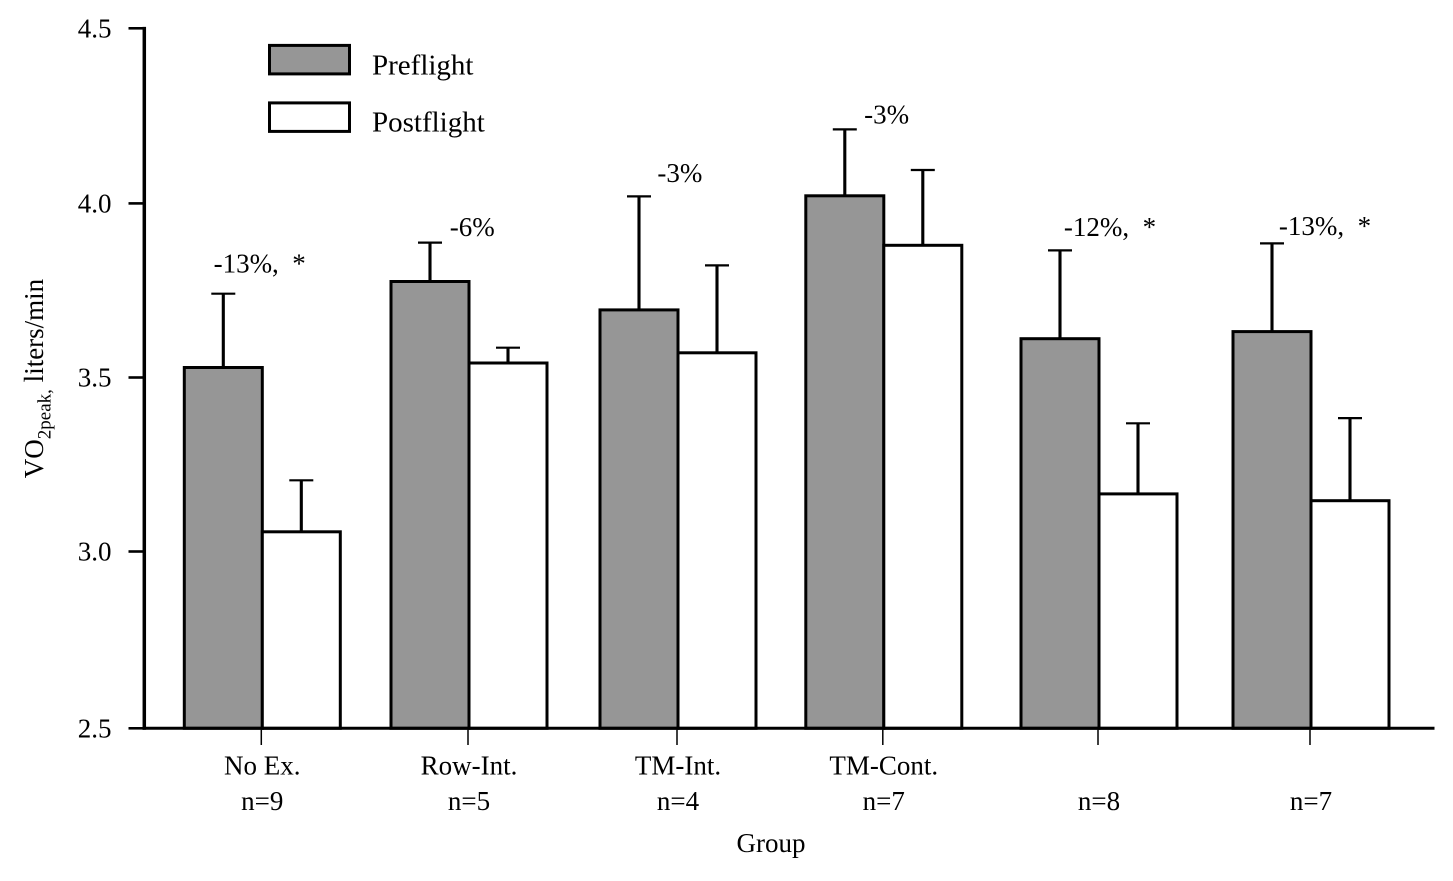 The width and height of the screenshot is (1453, 881). I want to click on svg-text: n=8, so click(1099, 801).